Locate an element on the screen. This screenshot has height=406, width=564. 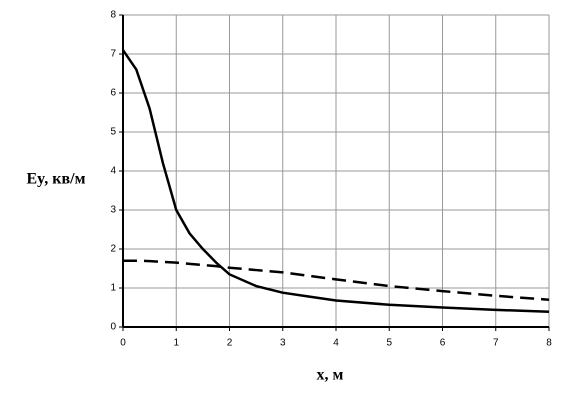
x-tick-label: 6 is located at coordinates (443, 343).